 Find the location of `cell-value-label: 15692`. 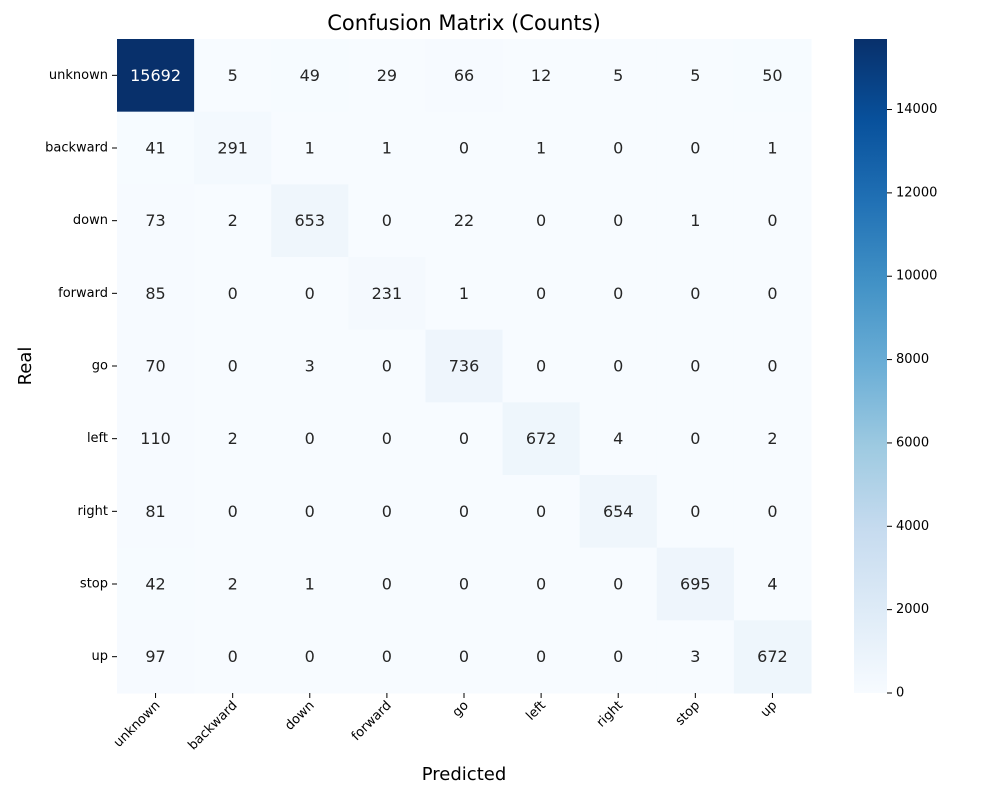

cell-value-label: 15692 is located at coordinates (155, 75).